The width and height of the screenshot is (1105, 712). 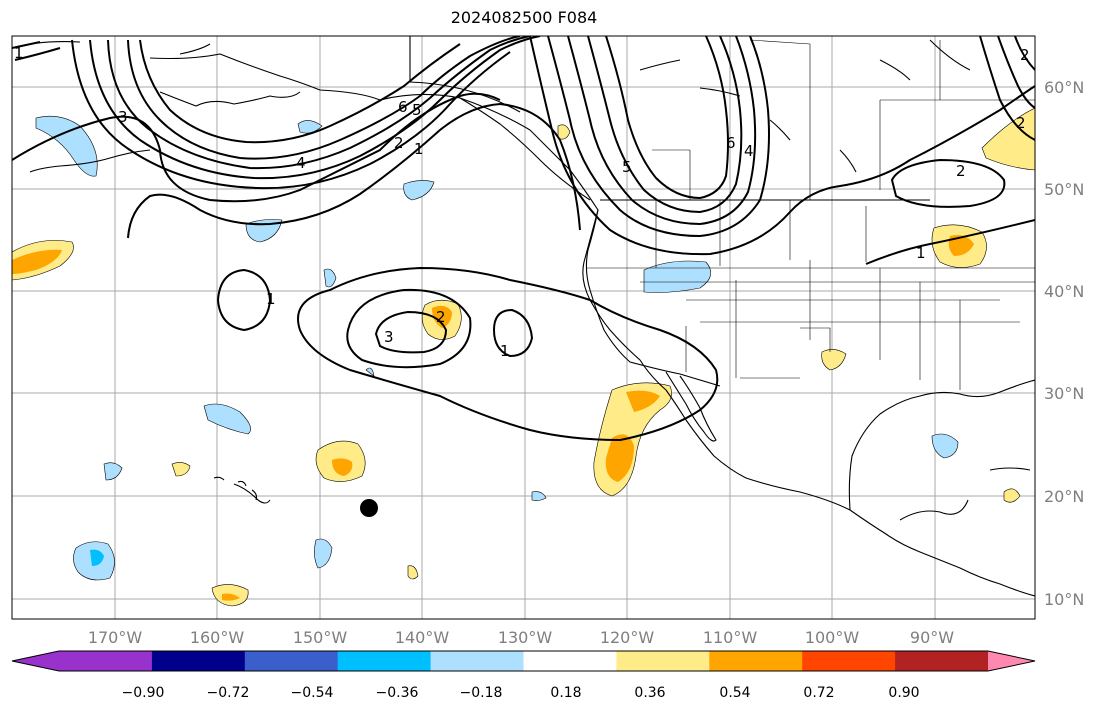 I want to click on lat-label: 50°N, so click(x=1064, y=189).